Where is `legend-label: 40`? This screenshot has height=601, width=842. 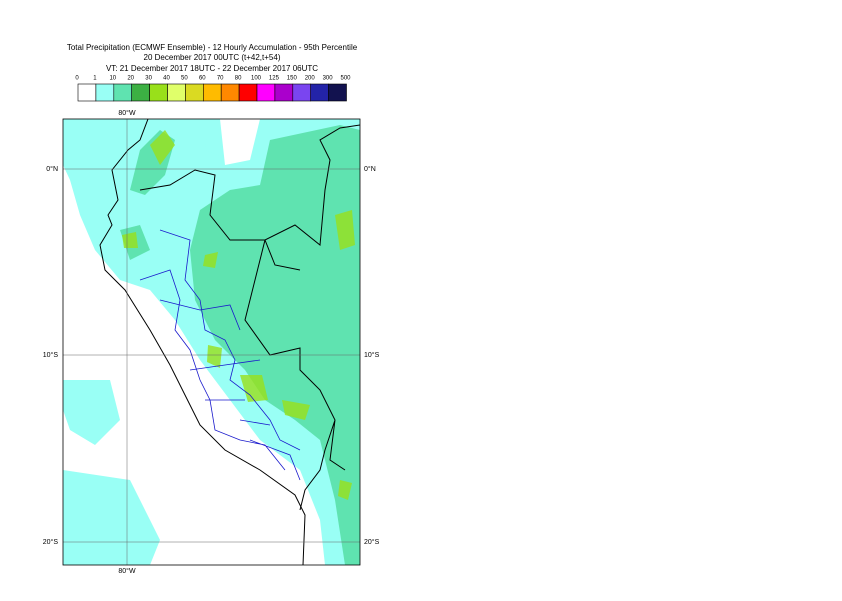
legend-label: 40 is located at coordinates (166, 79).